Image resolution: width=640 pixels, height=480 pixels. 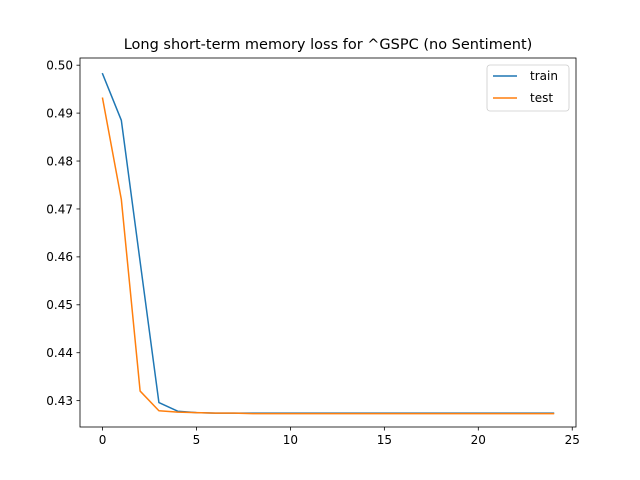 I want to click on y-tick-label: 0.50, so click(x=59, y=65).